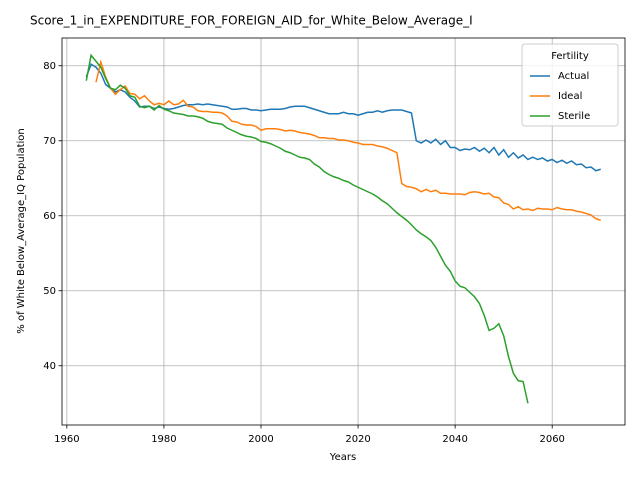 Image resolution: width=640 pixels, height=480 pixels. What do you see at coordinates (49, 216) in the screenshot?
I see `y-tick-label: 60` at bounding box center [49, 216].